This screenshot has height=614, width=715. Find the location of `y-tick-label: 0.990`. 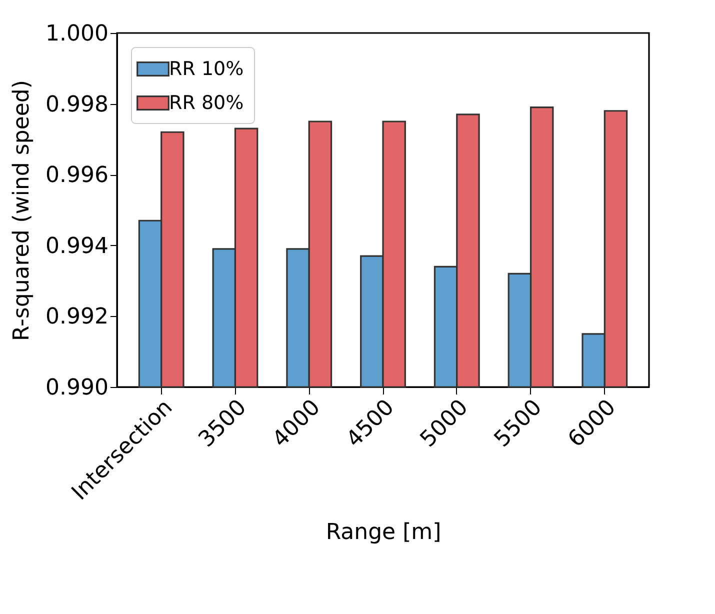

y-tick-label: 0.990 is located at coordinates (77, 388).